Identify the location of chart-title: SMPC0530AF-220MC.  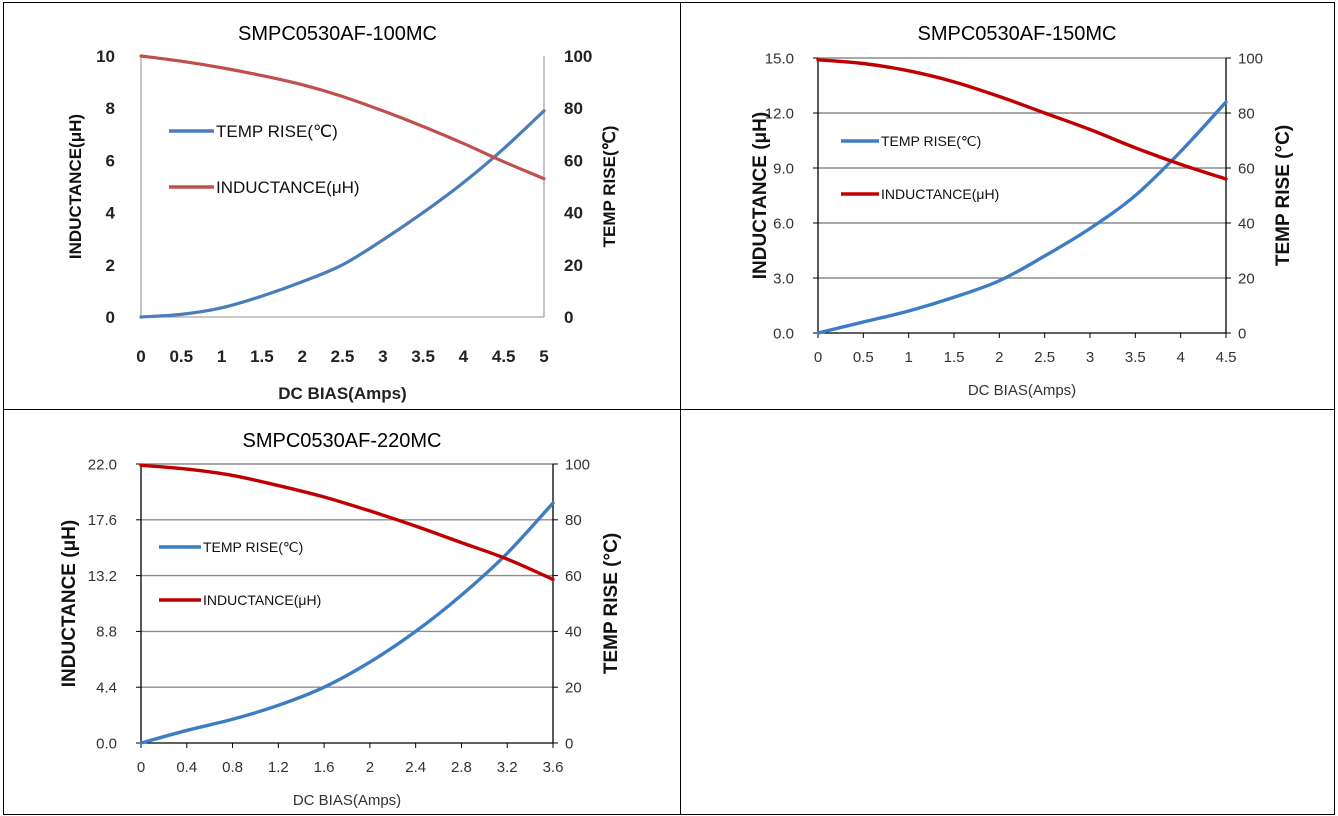
(342, 441).